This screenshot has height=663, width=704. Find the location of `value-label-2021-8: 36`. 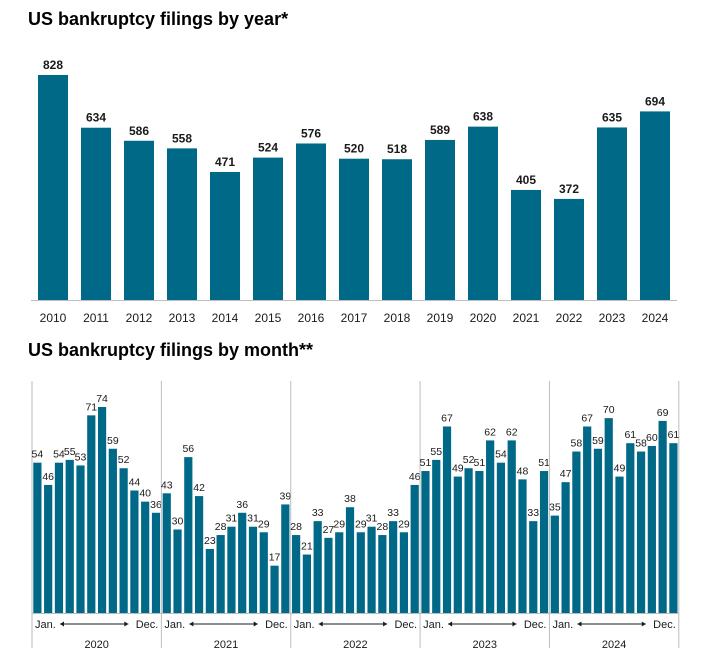

value-label-2021-8: 36 is located at coordinates (242, 505).